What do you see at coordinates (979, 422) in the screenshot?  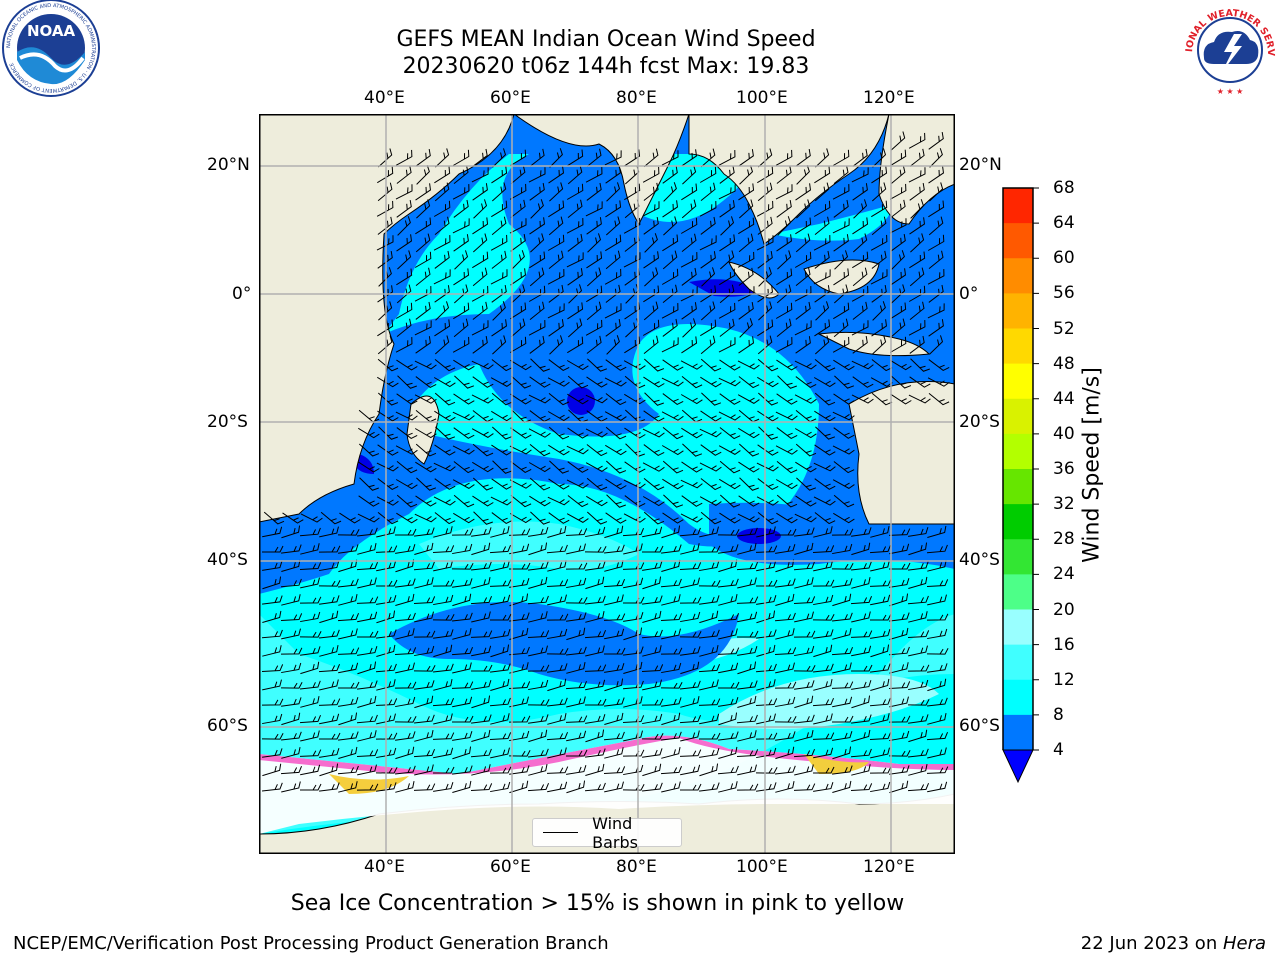 I see `lat-tick-right: 20°S` at bounding box center [979, 422].